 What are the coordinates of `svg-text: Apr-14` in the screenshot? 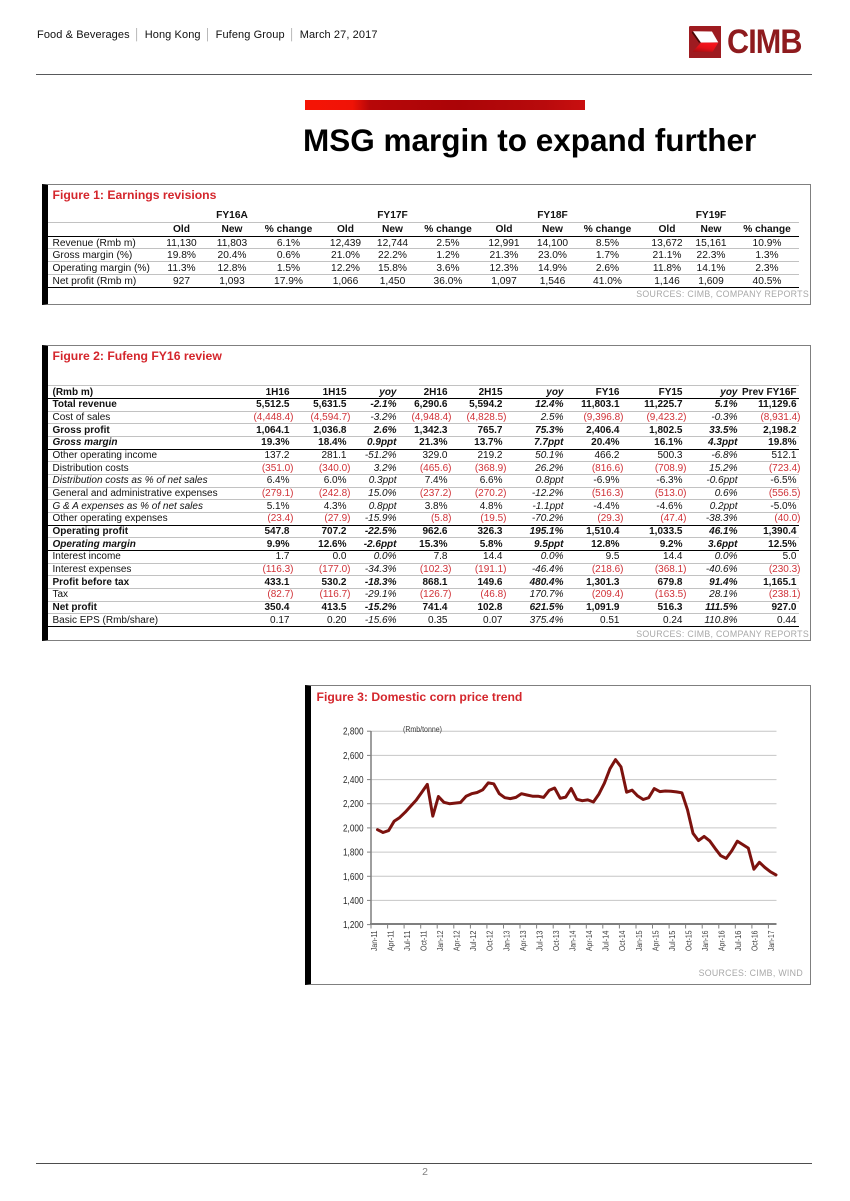 It's located at (589, 940).